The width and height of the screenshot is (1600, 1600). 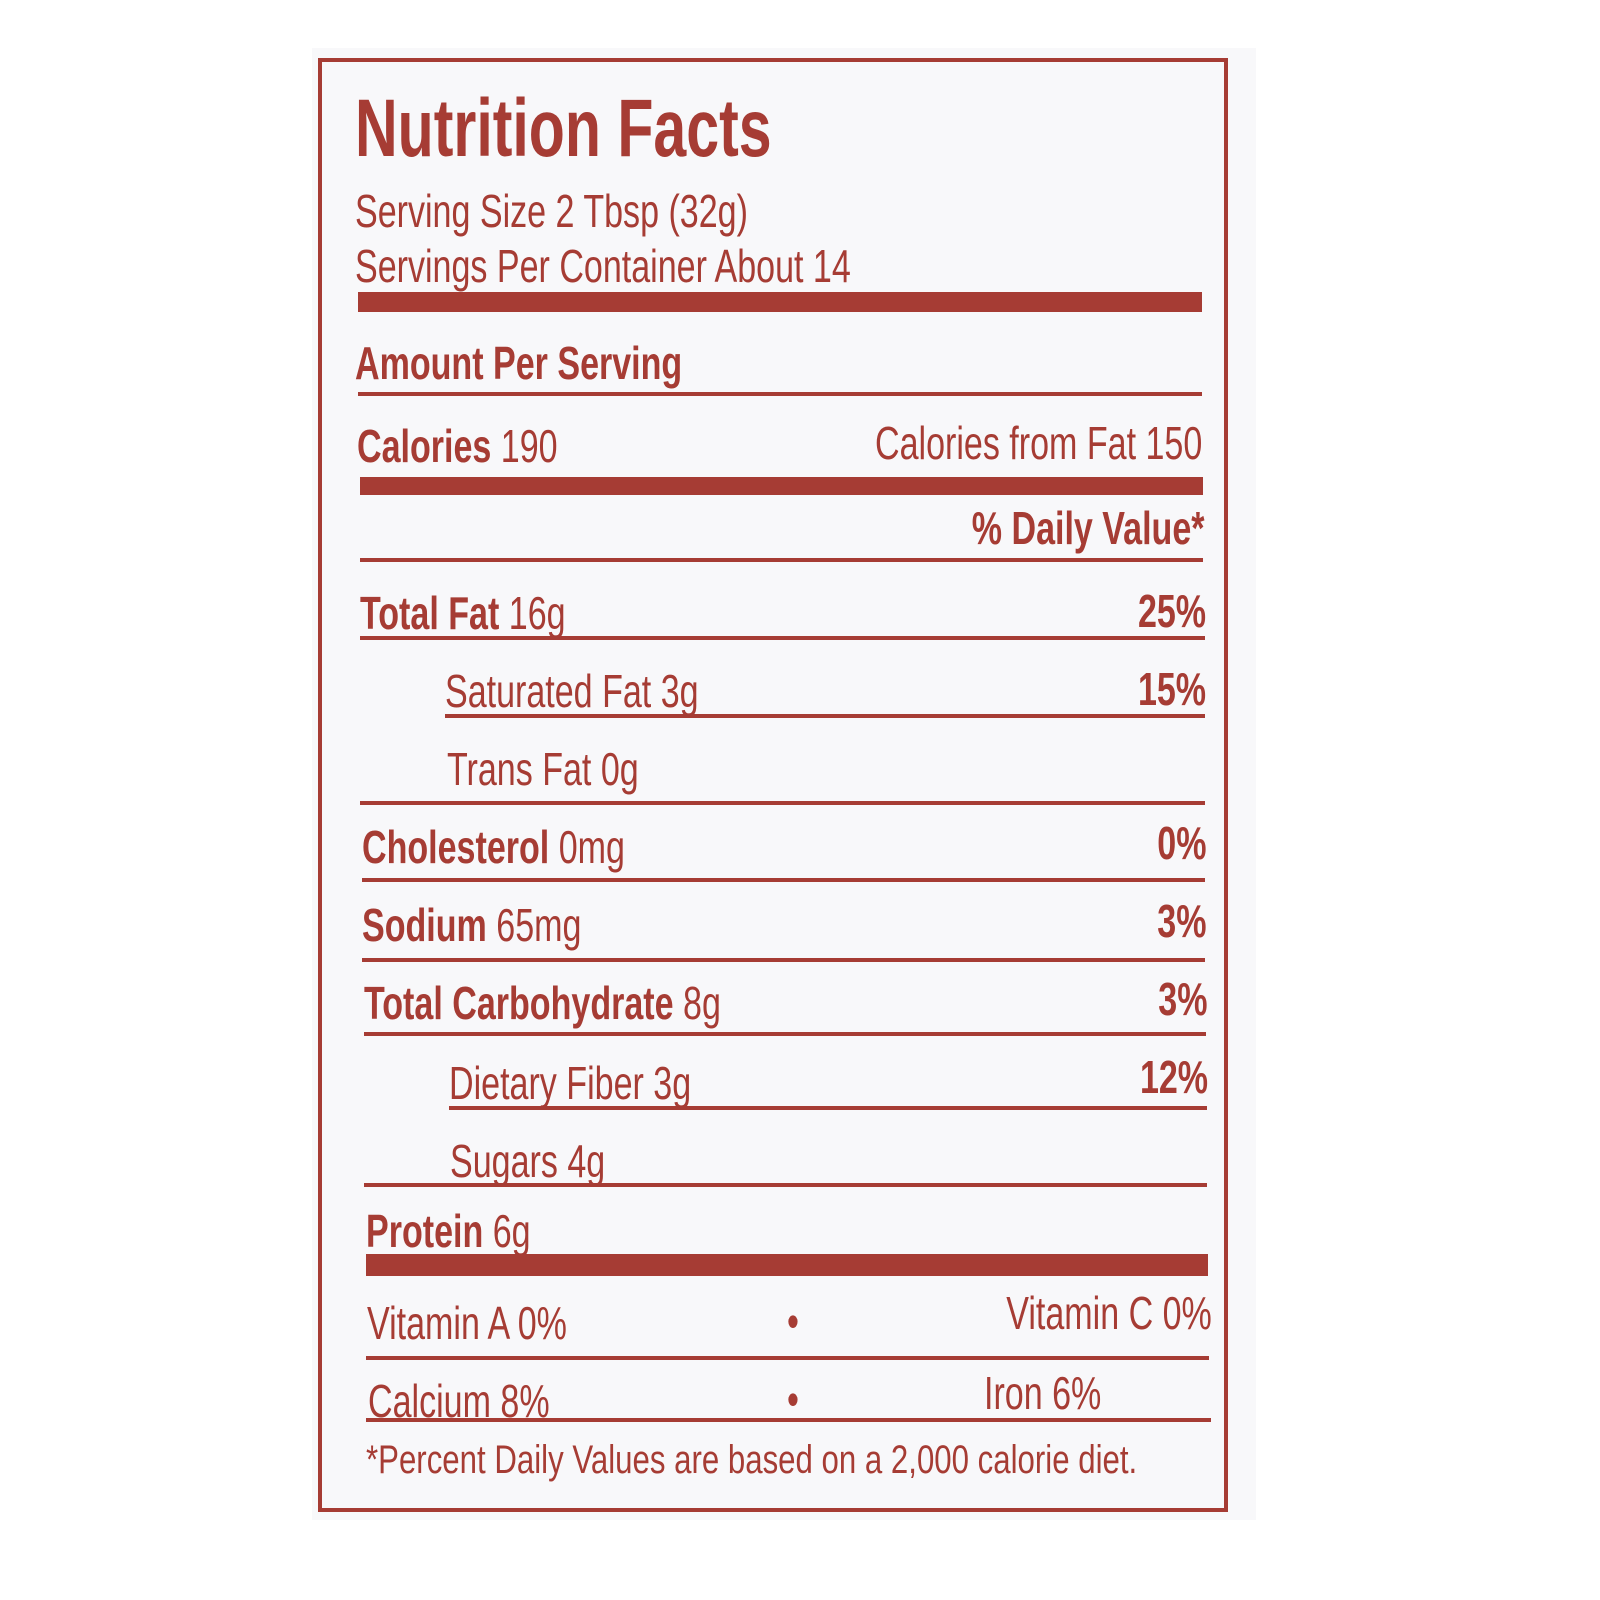 What do you see at coordinates (563, 128) in the screenshot?
I see `label-title: Nutrition Facts` at bounding box center [563, 128].